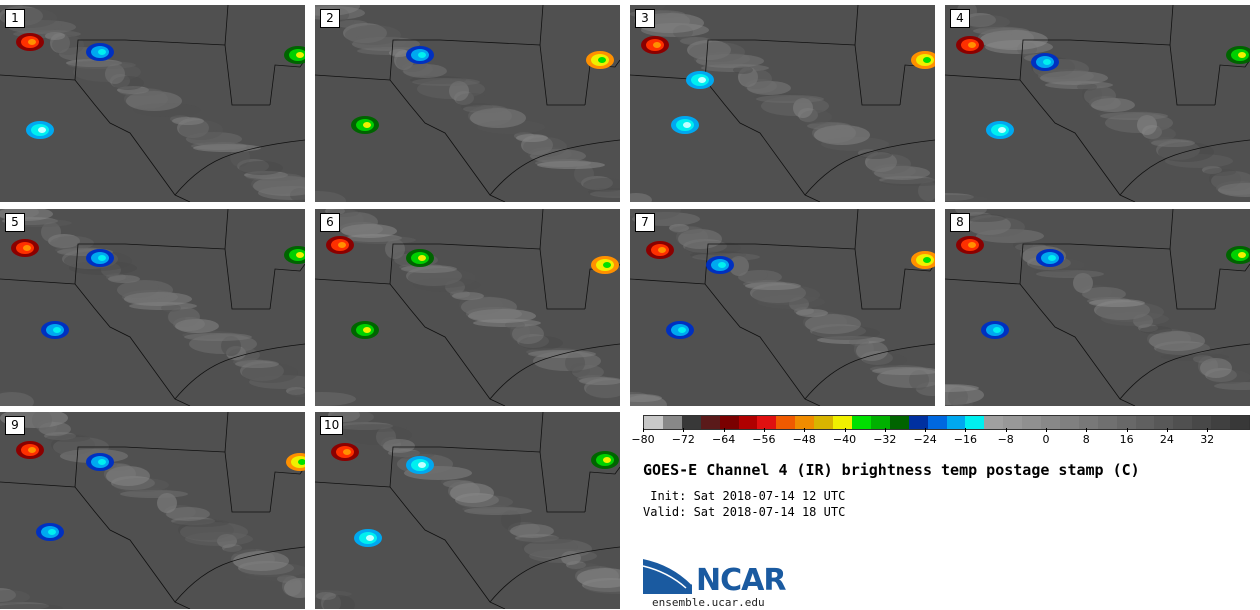 This screenshot has height=610, width=1260. I want to click on tick-label: −32, so click(885, 439).